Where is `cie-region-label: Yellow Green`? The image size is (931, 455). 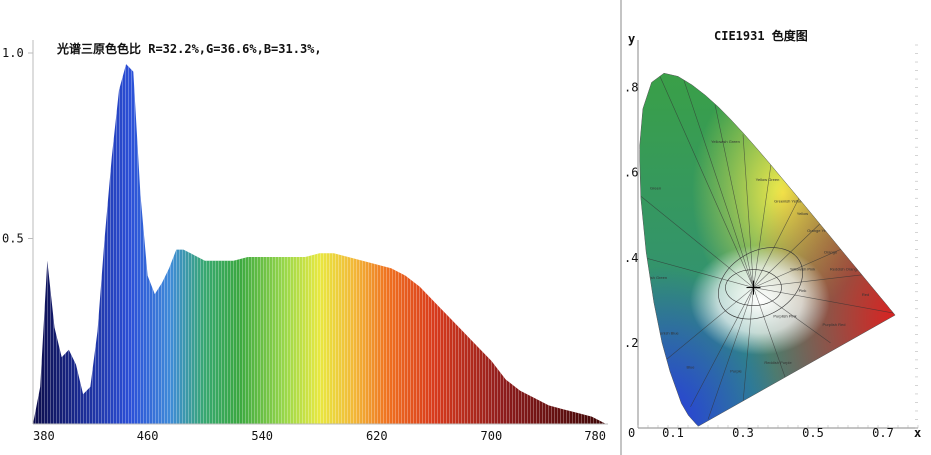 cie-region-label: Yellow Green is located at coordinates (768, 179).